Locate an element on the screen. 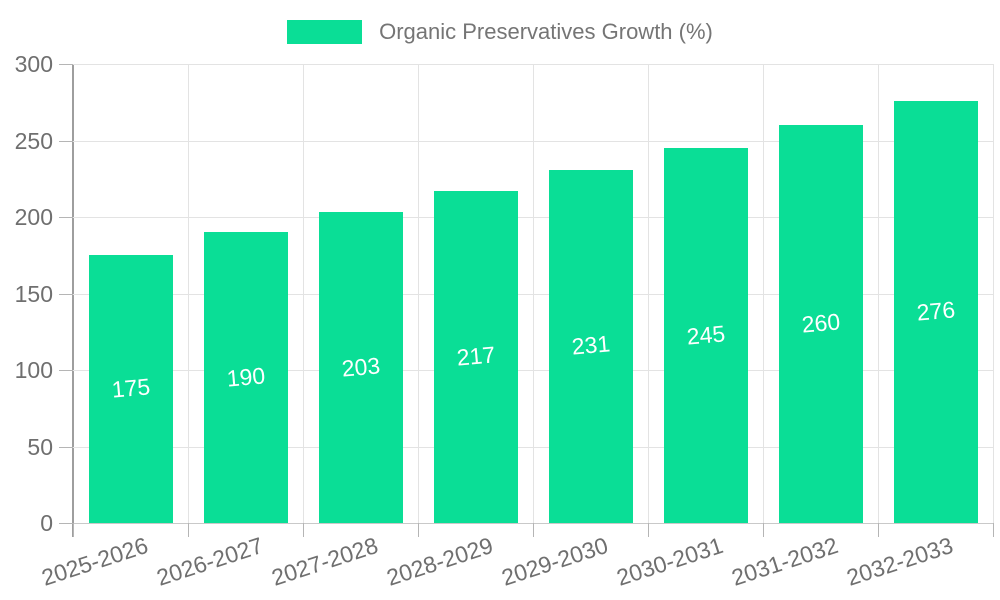 The image size is (1000, 600). chart-legend: Organic Preservatives Growth (%) is located at coordinates (500, 32).